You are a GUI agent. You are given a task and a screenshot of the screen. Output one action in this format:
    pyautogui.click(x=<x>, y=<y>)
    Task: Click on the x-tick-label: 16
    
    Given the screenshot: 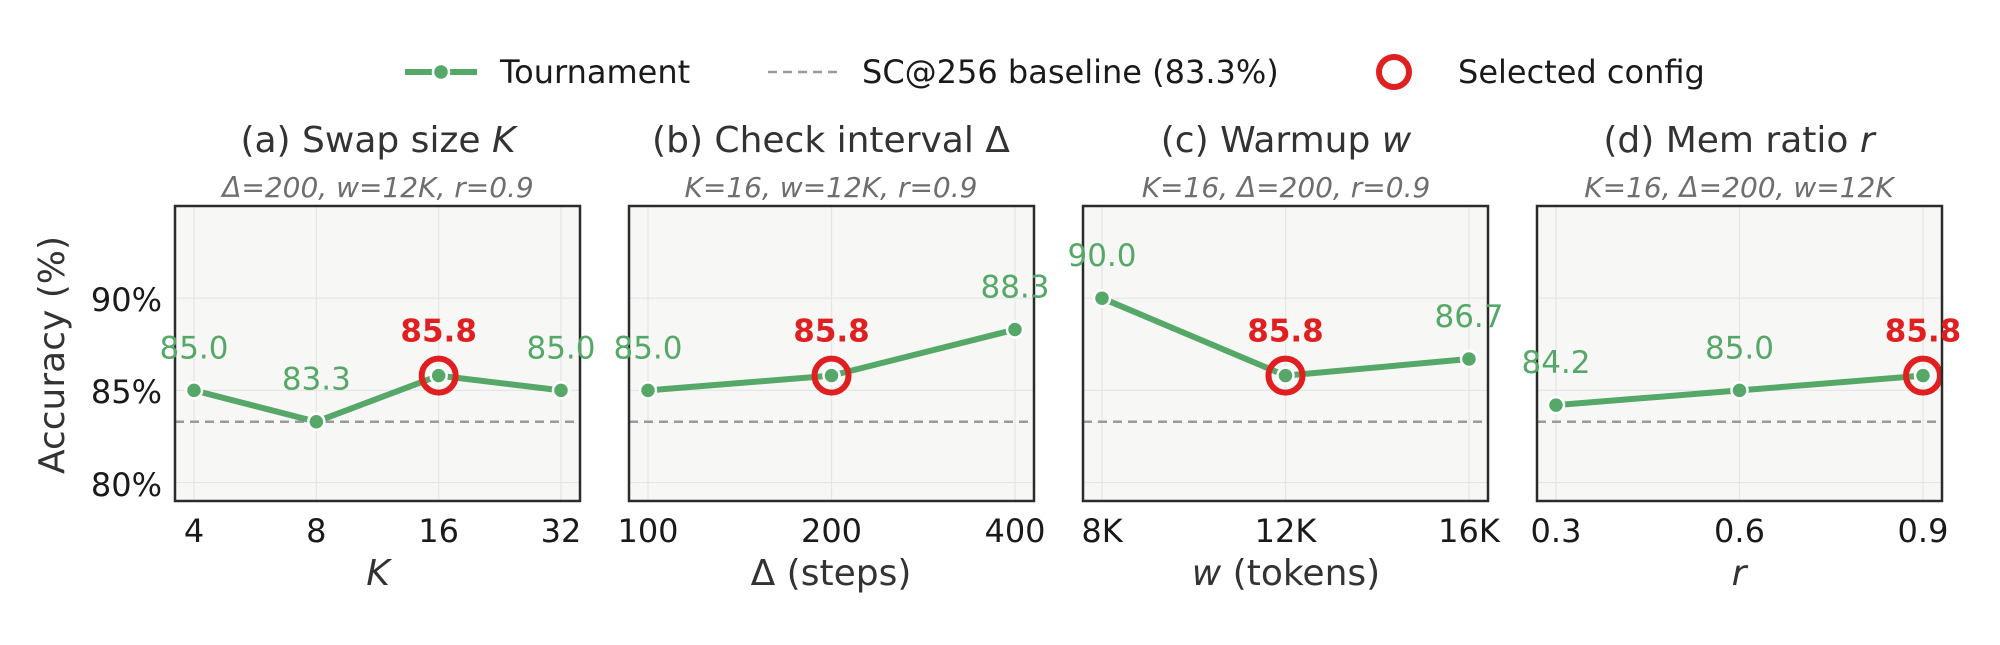 What is the action you would take?
    pyautogui.click(x=438, y=531)
    